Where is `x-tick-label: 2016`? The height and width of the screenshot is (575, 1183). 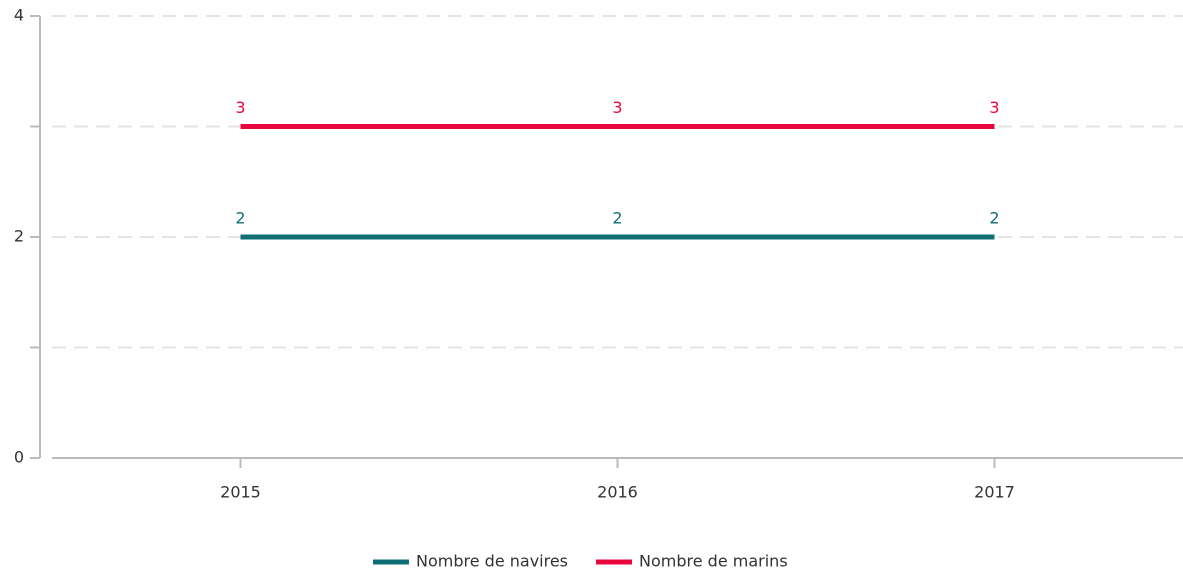 x-tick-label: 2016 is located at coordinates (617, 492).